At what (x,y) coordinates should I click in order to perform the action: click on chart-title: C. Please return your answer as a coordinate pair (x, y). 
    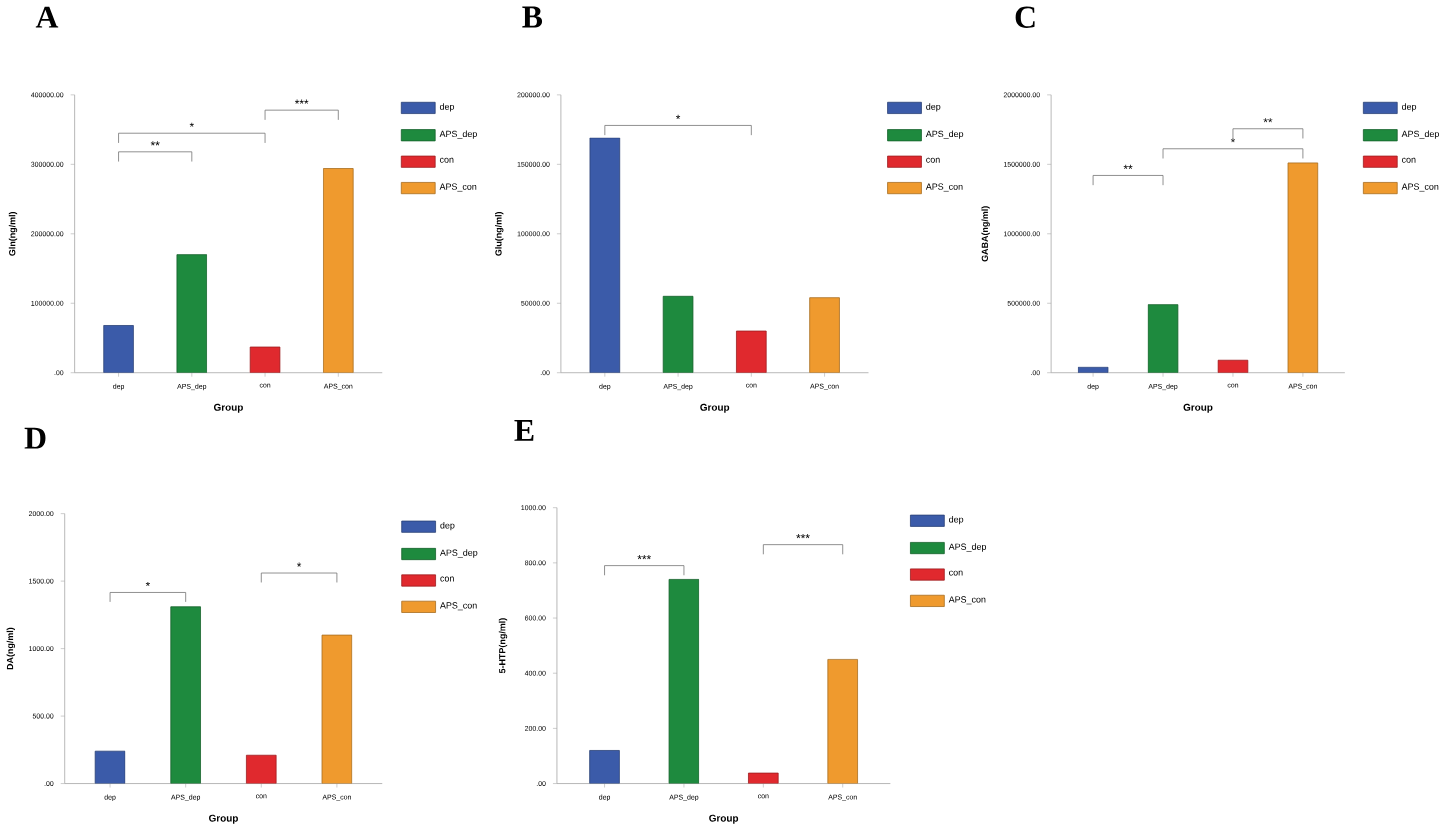
    Looking at the image, I should click on (1025, 17).